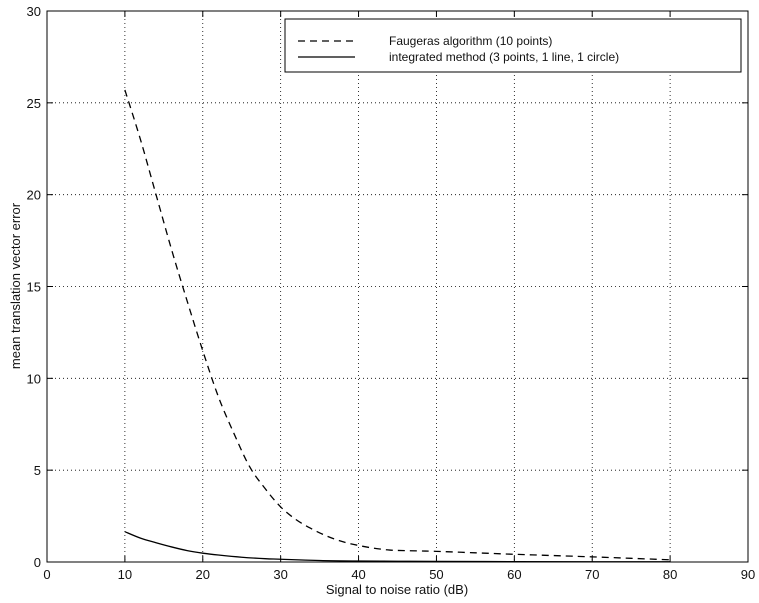 This screenshot has height=603, width=759. Describe the element at coordinates (15, 285) in the screenshot. I see `y-axis-label: mean translation vector error` at that location.